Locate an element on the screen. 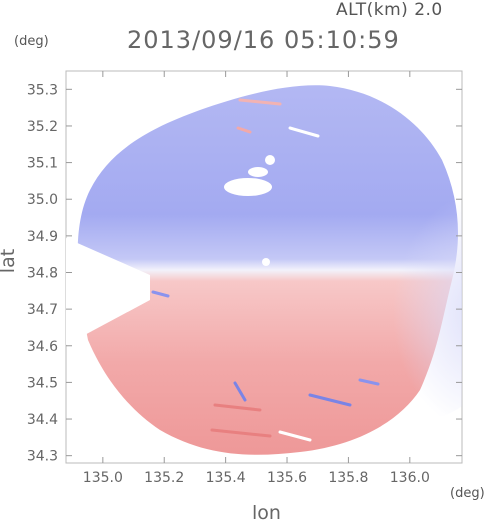 The image size is (491, 524). timestamp-title: 2013/09/16 05:10:59 is located at coordinates (263, 40).